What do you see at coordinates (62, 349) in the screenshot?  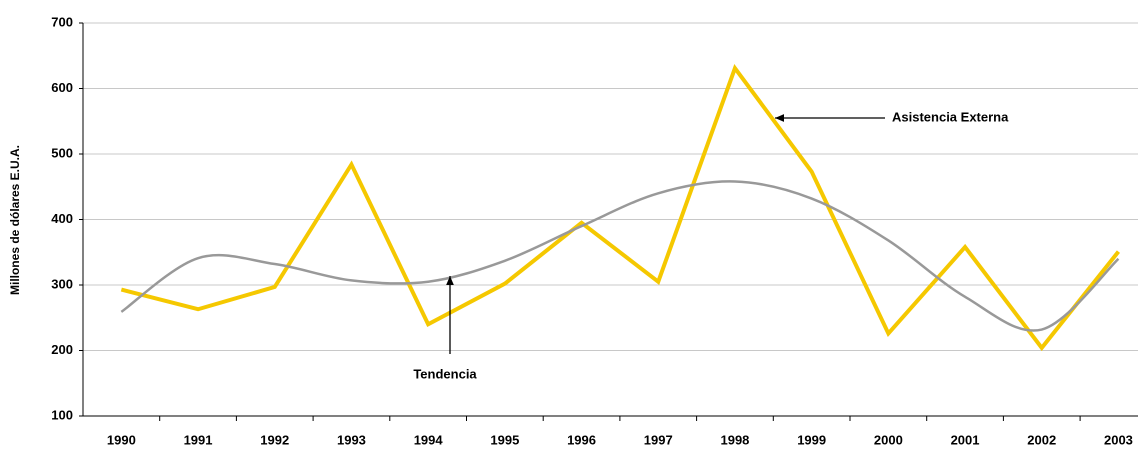 I see `y-tick-label: 200` at bounding box center [62, 349].